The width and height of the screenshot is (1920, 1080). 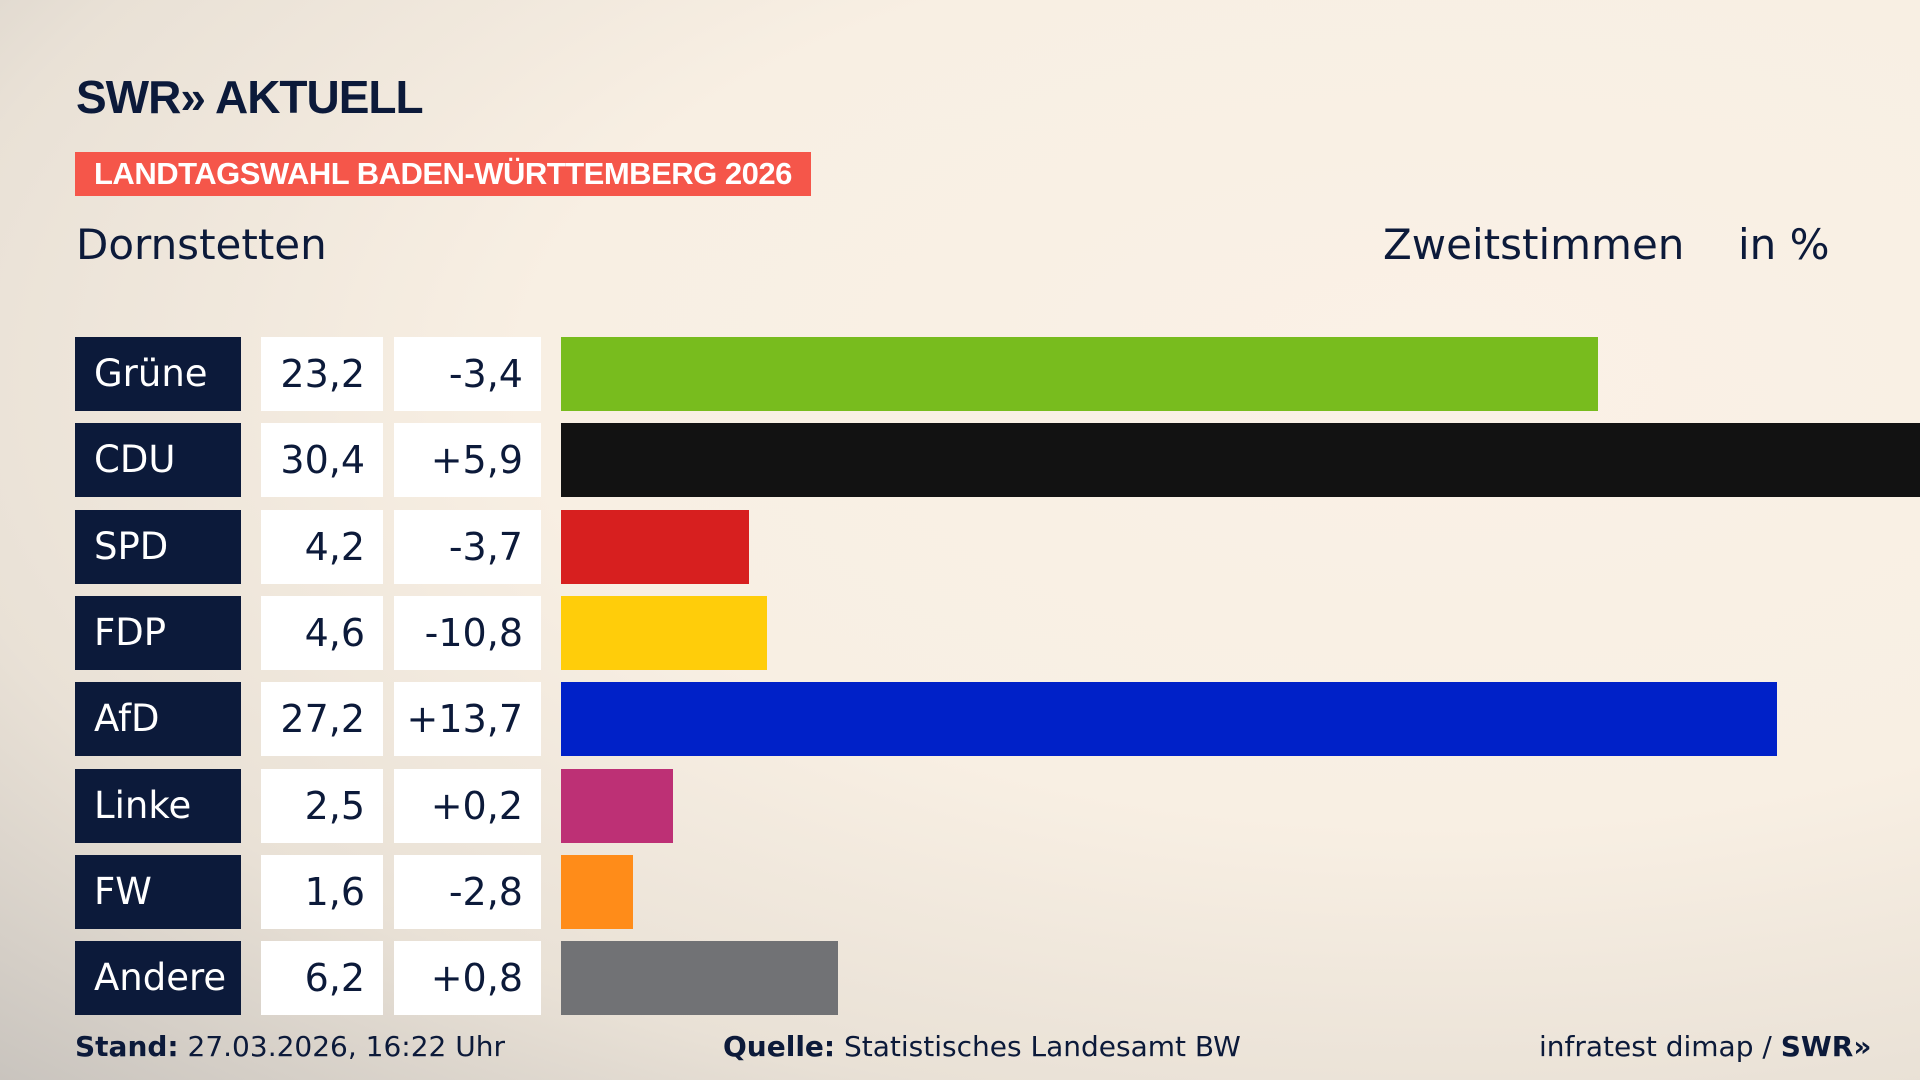 I want to click on party-row: CDU 30,4 +5,9, so click(x=997, y=460).